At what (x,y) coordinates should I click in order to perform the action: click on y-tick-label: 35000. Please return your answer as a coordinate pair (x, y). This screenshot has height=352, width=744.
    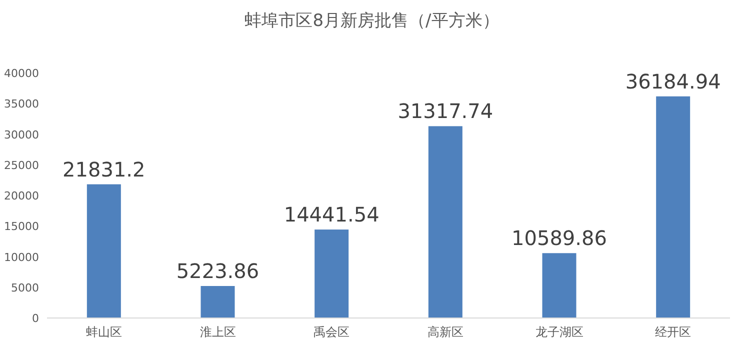
    Looking at the image, I should click on (21, 104).